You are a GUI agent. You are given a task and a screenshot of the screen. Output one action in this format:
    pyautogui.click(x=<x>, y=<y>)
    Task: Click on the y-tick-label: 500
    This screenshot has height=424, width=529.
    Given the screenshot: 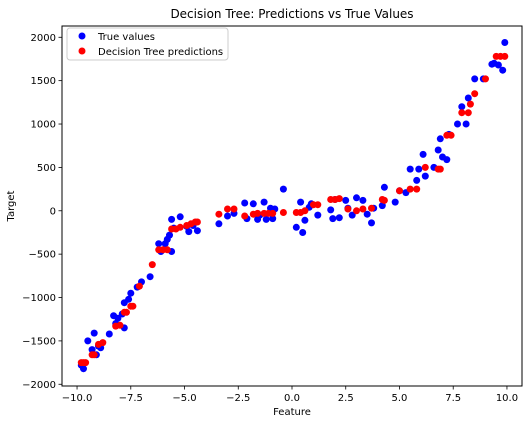 What is the action you would take?
    pyautogui.click(x=46, y=168)
    